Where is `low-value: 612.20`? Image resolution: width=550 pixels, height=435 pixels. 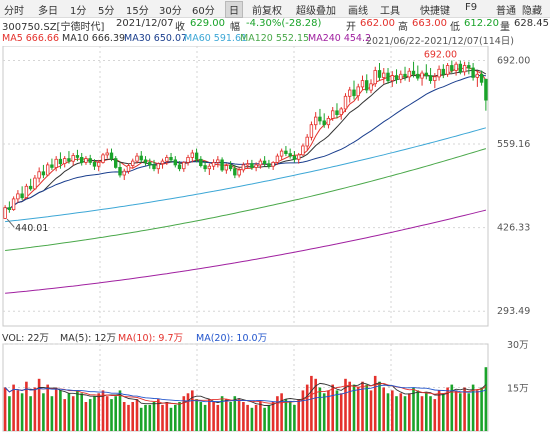 low-value: 612.20 is located at coordinates (481, 23).